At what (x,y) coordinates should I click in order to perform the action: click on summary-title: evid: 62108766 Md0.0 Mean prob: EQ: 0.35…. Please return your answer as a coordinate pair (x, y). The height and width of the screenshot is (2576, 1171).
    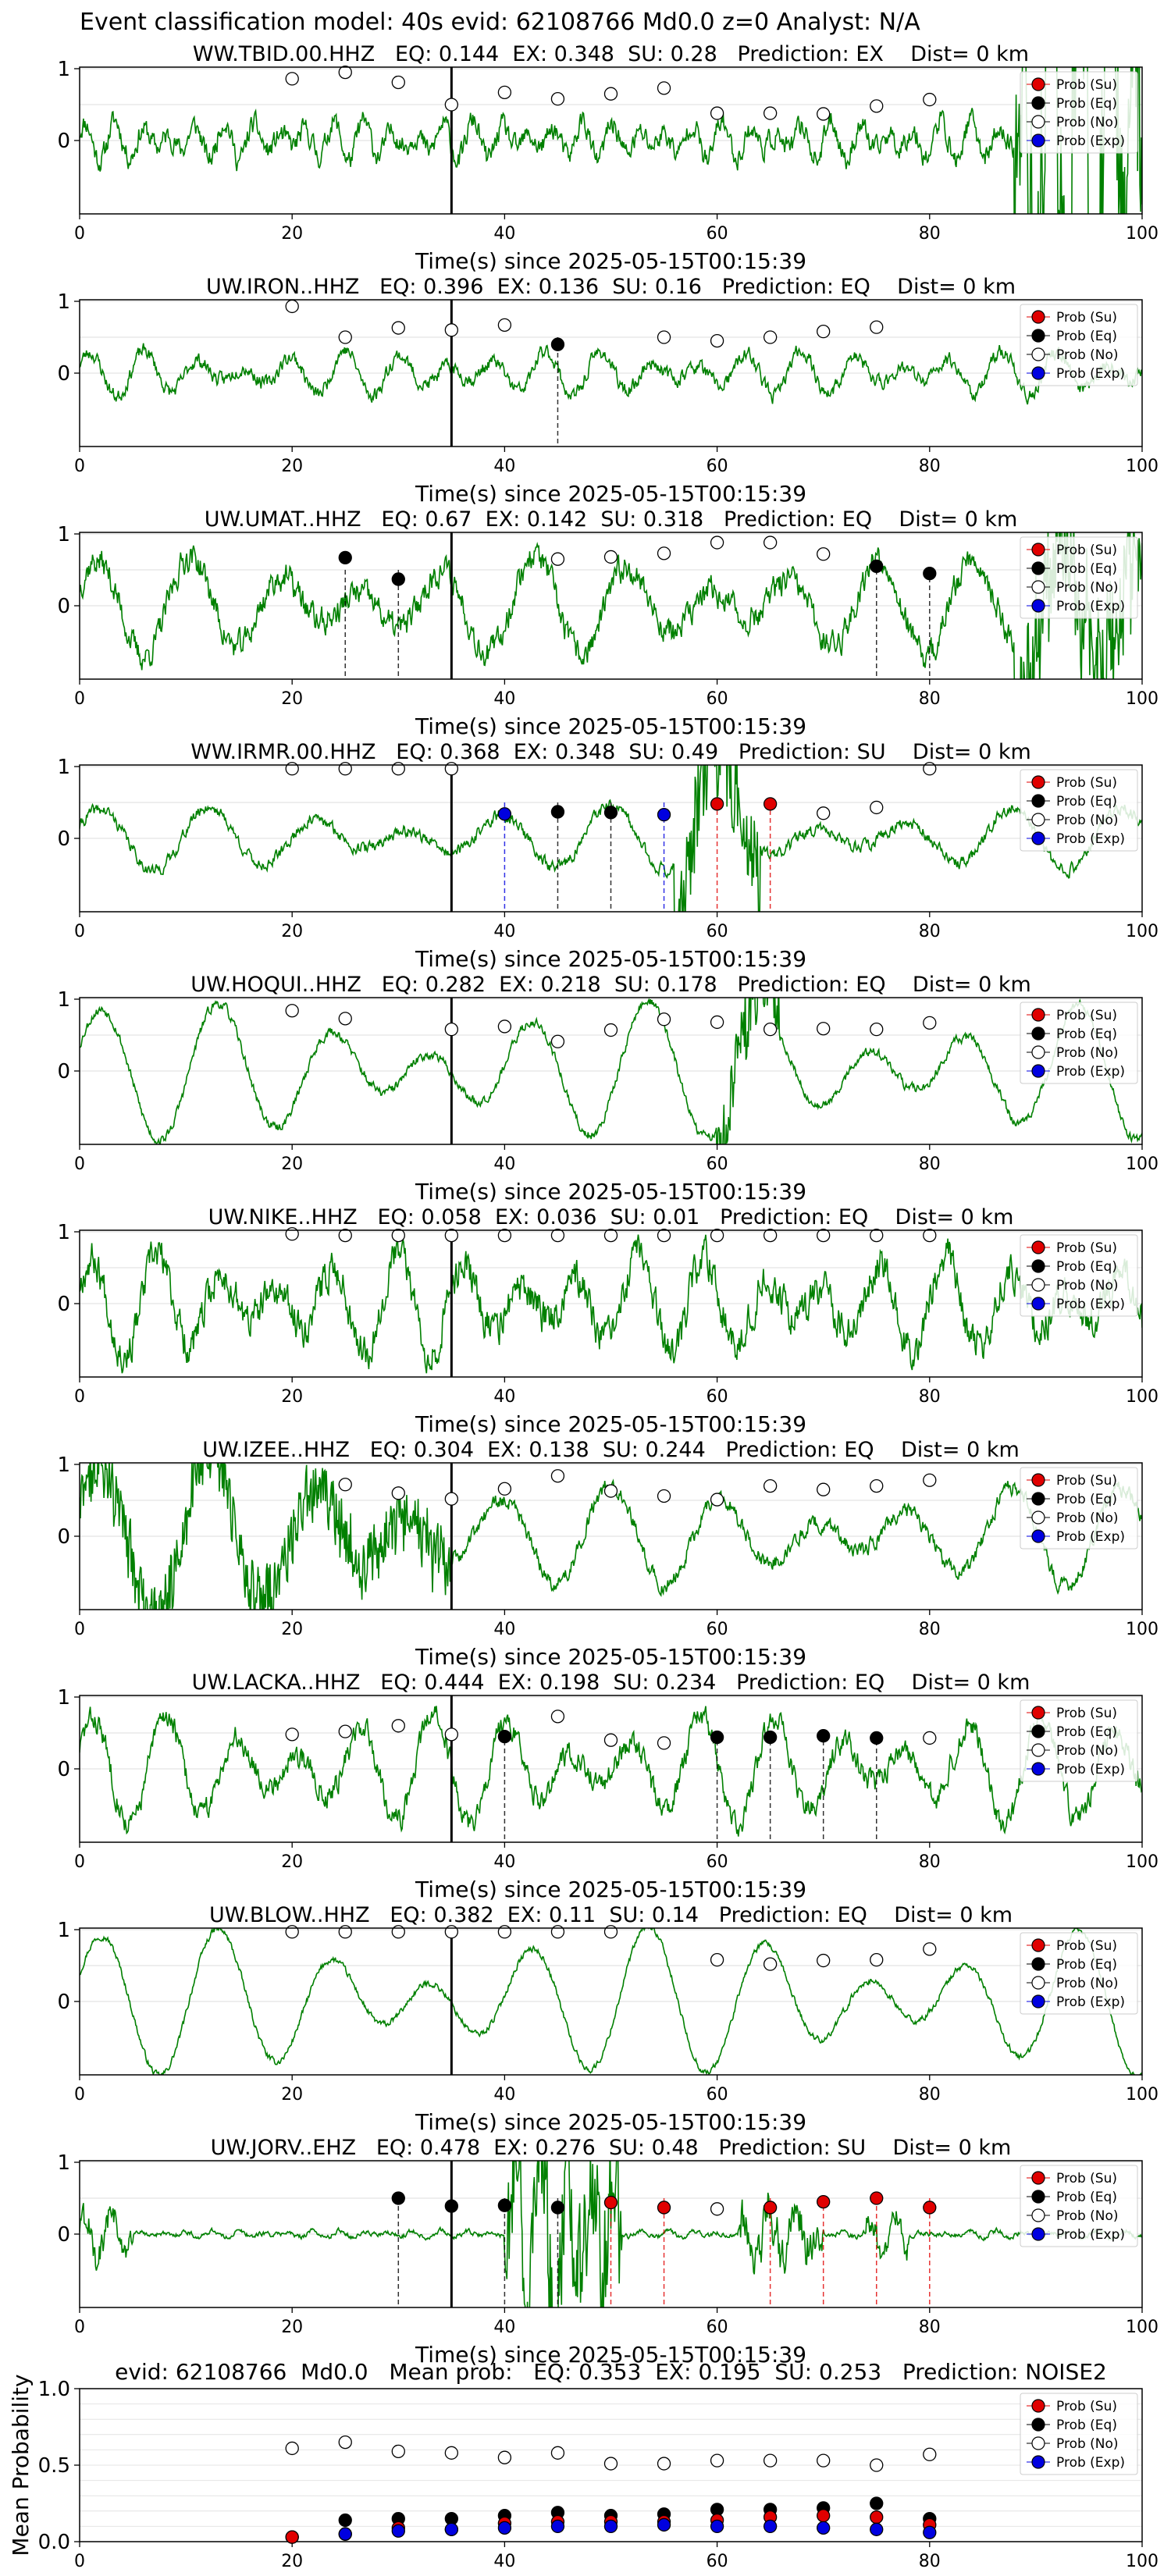
    Looking at the image, I should click on (611, 2372).